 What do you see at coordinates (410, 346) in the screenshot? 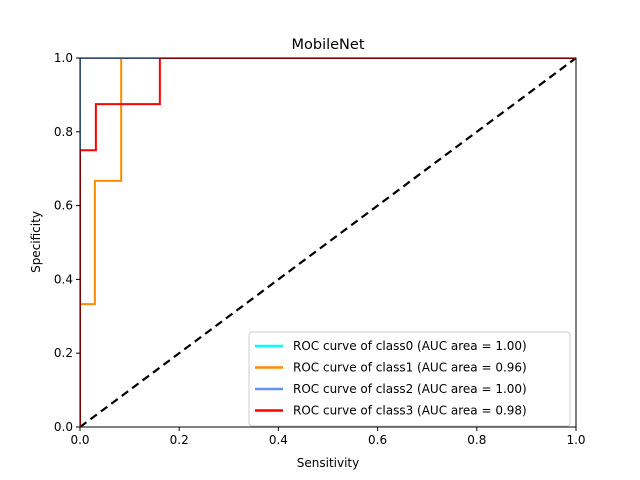
I see `legend-label-class0: ROC curve of class0 (AUC area = 1.00)` at bounding box center [410, 346].